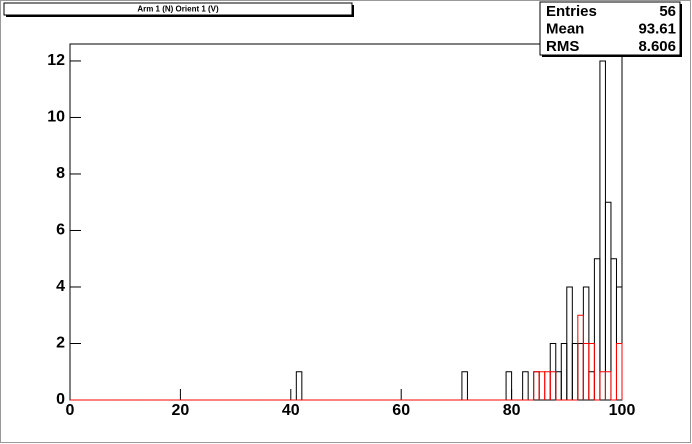 Image resolution: width=692 pixels, height=444 pixels. I want to click on x-tick-label: 20, so click(181, 410).